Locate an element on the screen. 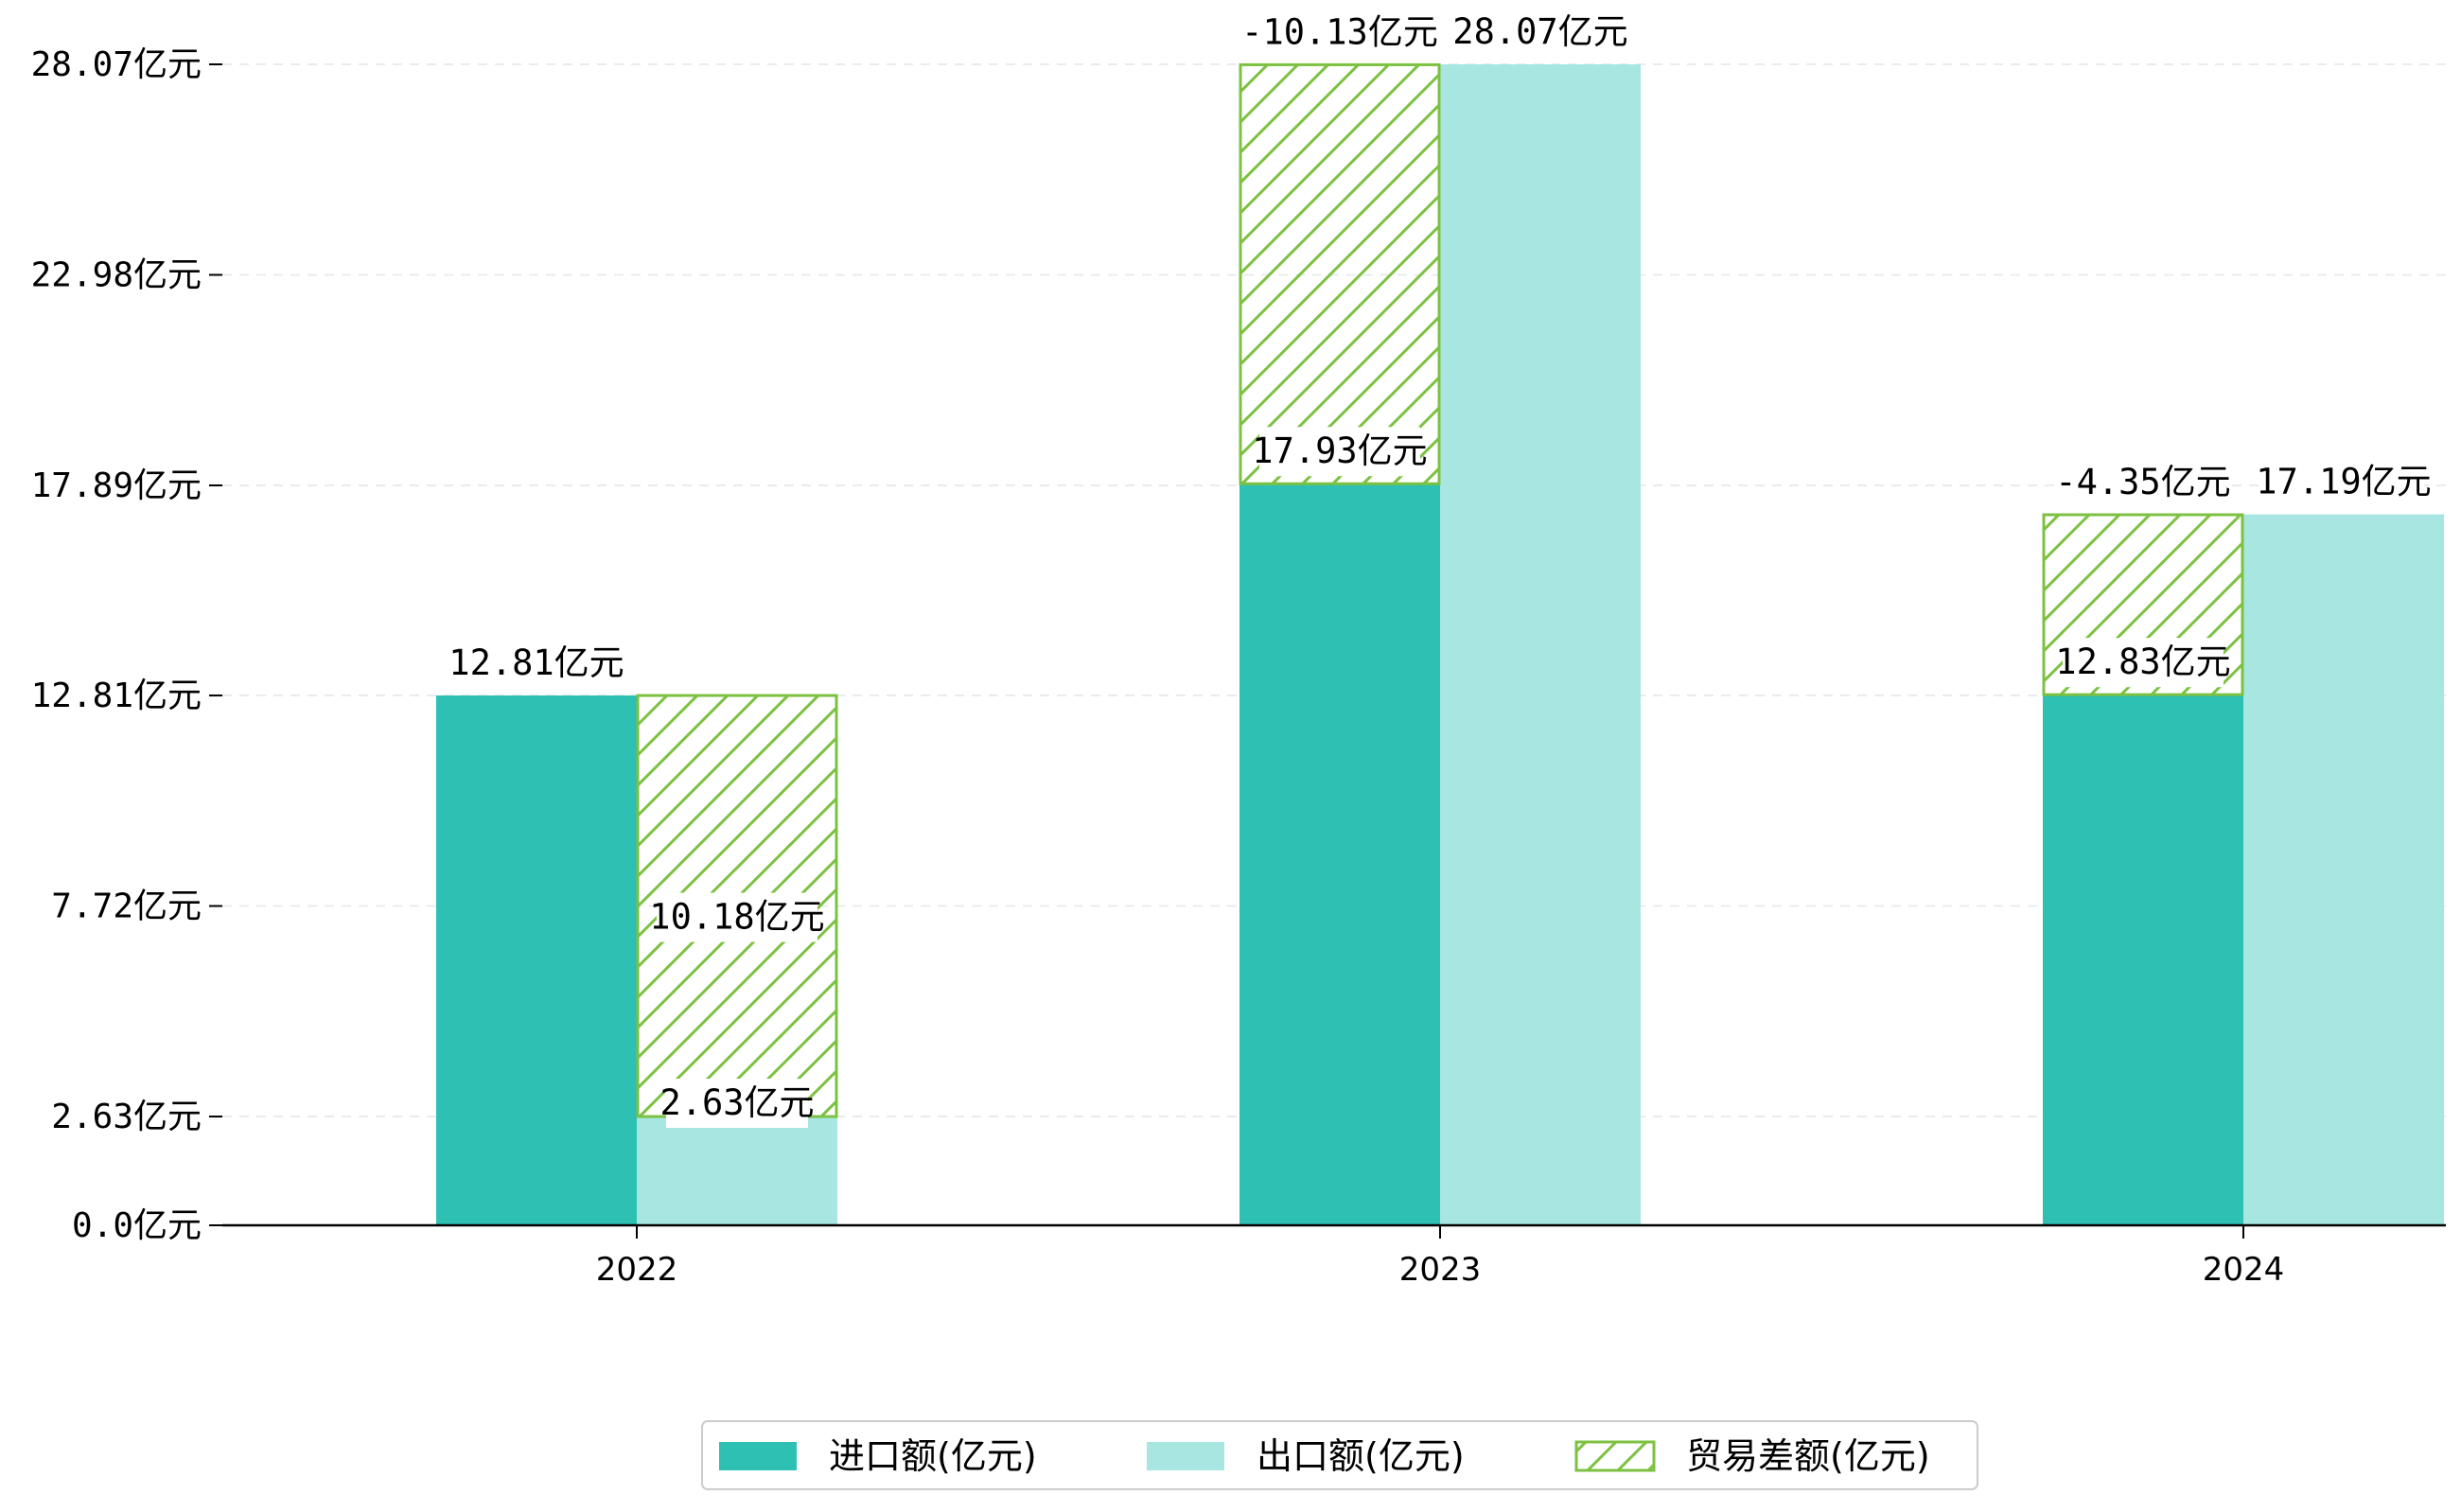 The width and height of the screenshot is (2461, 1512). export-value-label: 17.19亿元 is located at coordinates (2343, 482).